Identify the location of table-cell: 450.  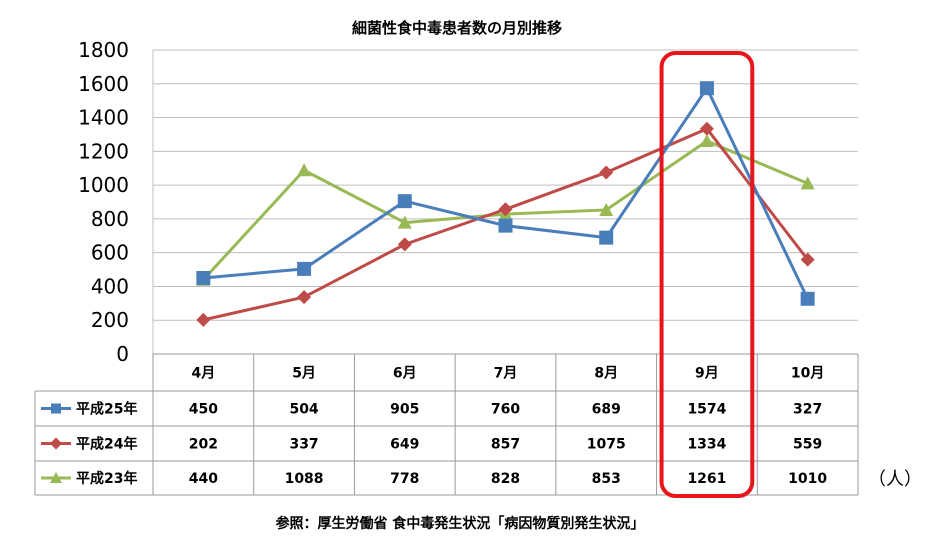
(203, 410).